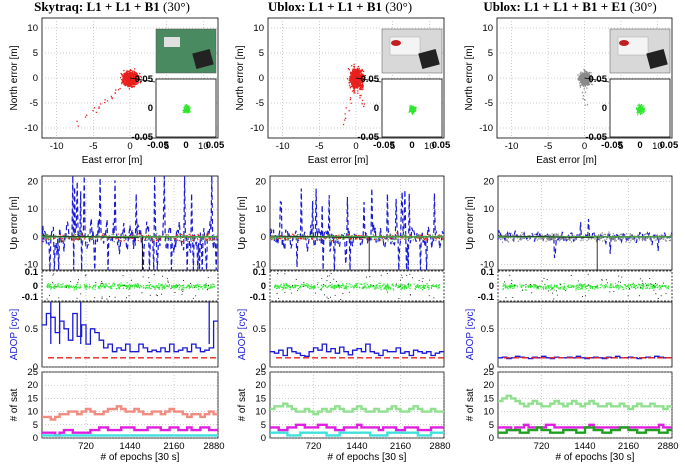 This screenshot has width=685, height=464. What do you see at coordinates (213, 446) in the screenshot?
I see `x-tick-label: 2880` at bounding box center [213, 446].